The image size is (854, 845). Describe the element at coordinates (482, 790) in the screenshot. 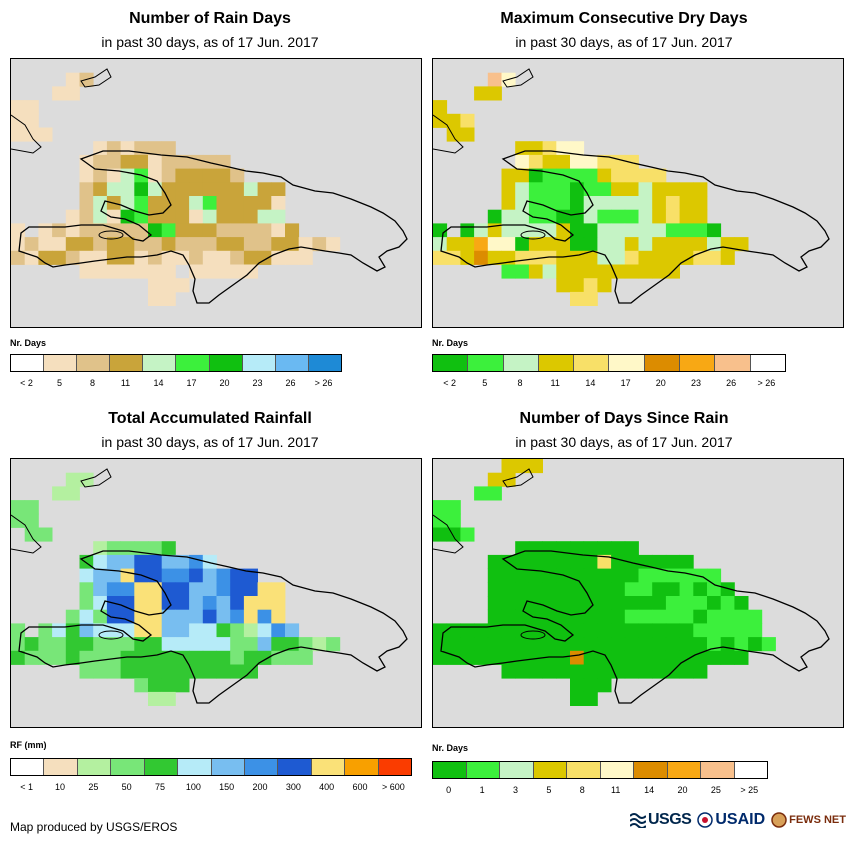

I see `legend-label: 1` at that location.